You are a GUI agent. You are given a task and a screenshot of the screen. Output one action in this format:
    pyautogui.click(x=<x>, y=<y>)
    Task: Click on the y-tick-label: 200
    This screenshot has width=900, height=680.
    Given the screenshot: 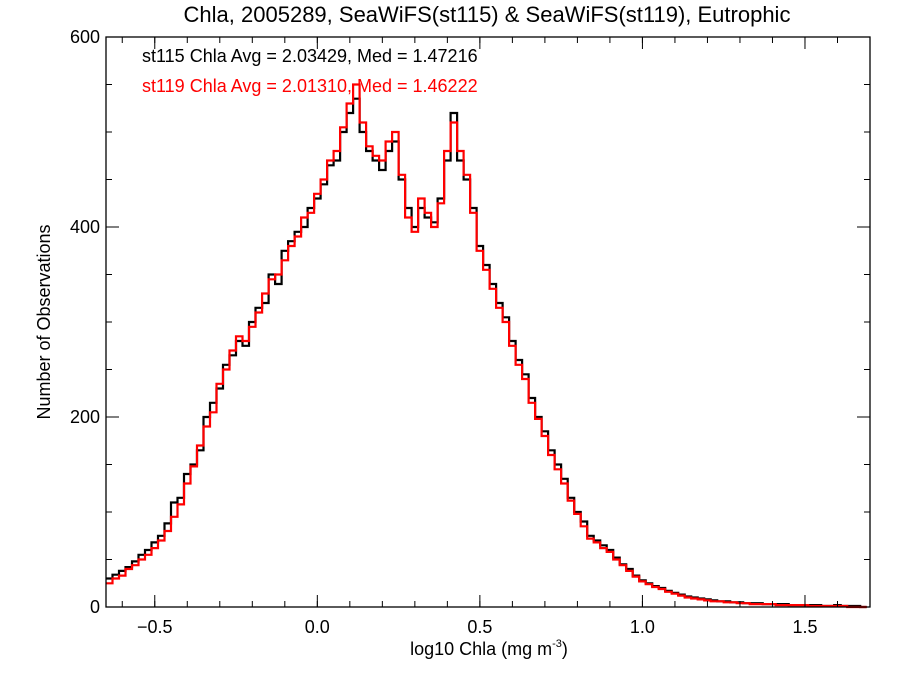 What is the action you would take?
    pyautogui.click(x=85, y=417)
    